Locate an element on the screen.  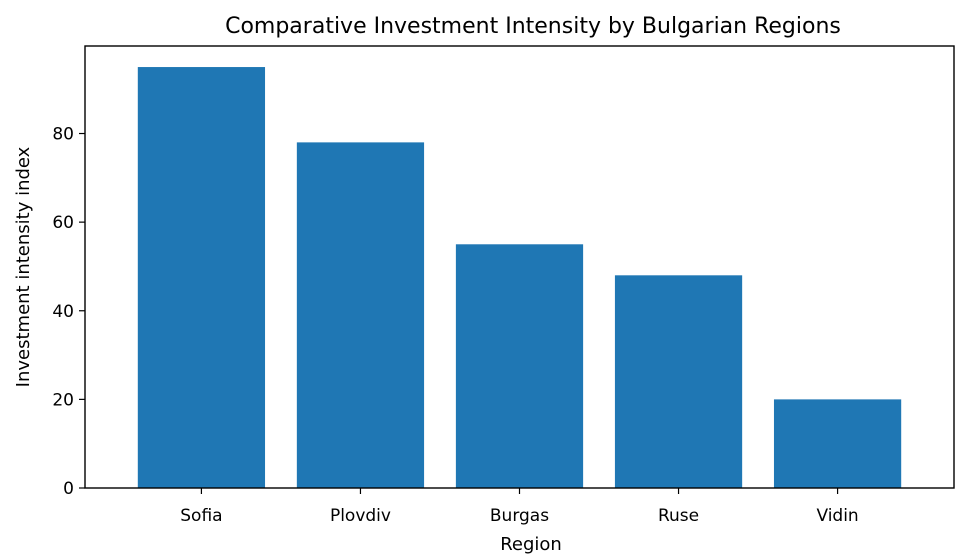
y-tick-label: 80 is located at coordinates (63, 135).